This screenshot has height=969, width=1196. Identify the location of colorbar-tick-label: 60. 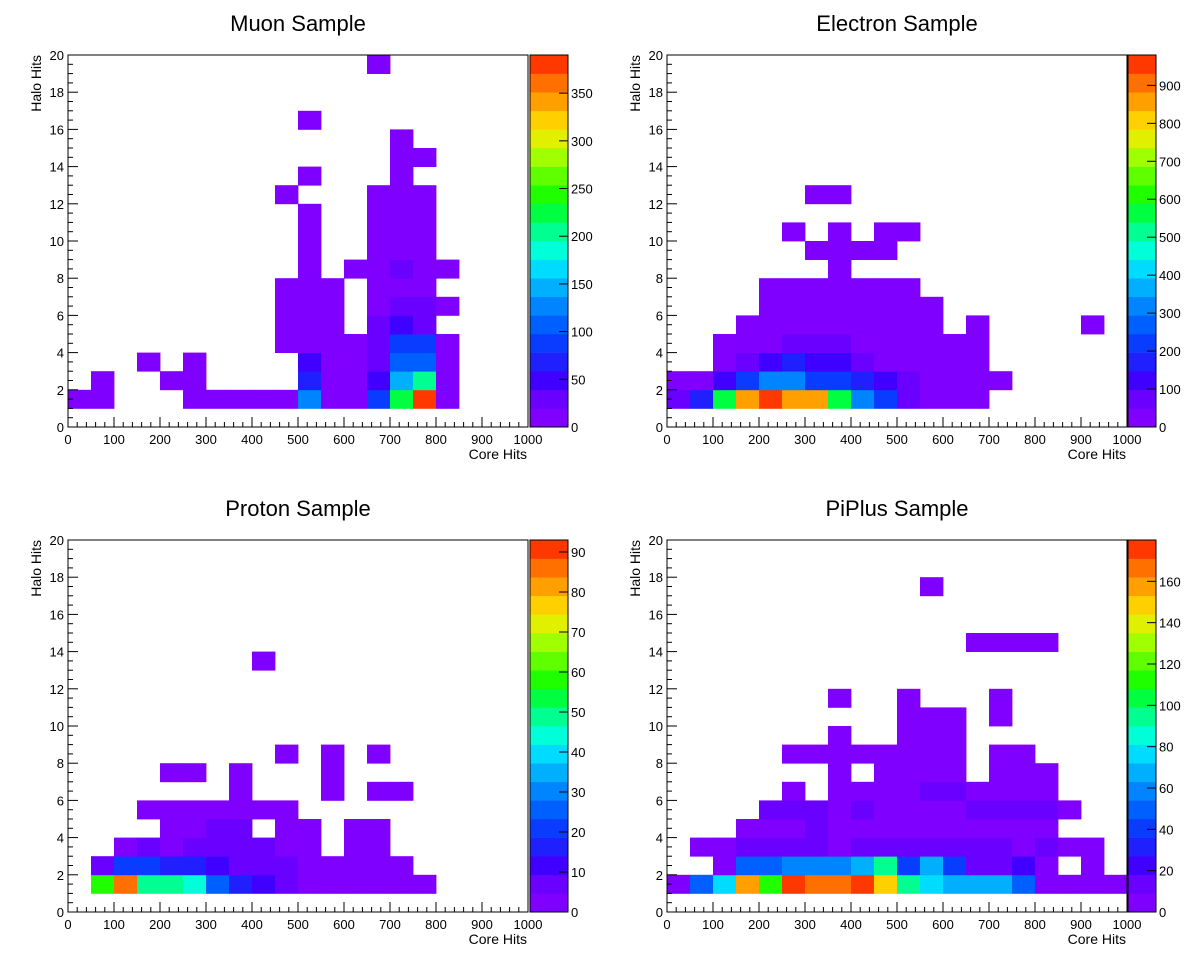
(578, 672).